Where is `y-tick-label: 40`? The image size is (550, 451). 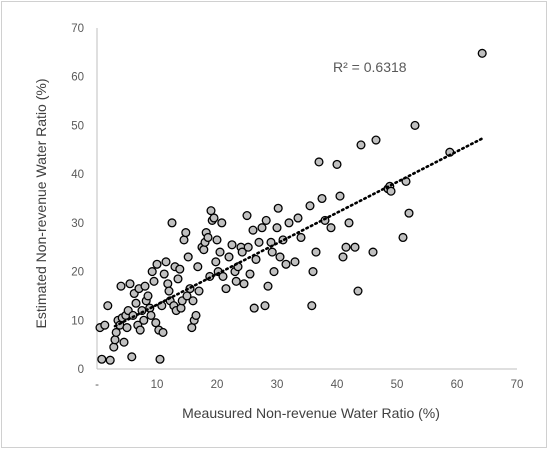
y-tick-label: 40 is located at coordinates (77, 175).